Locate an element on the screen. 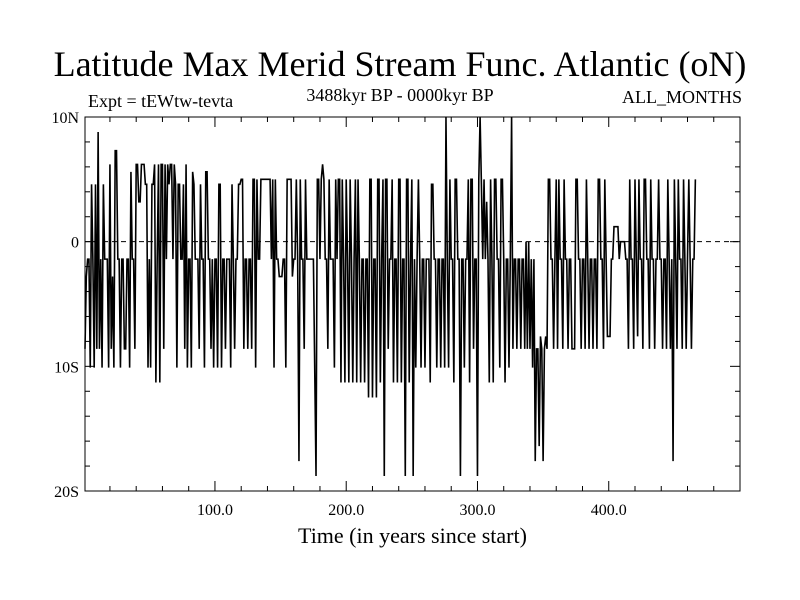  period-label: 3488kyr BP - 0000kyr BP is located at coordinates (400, 95).